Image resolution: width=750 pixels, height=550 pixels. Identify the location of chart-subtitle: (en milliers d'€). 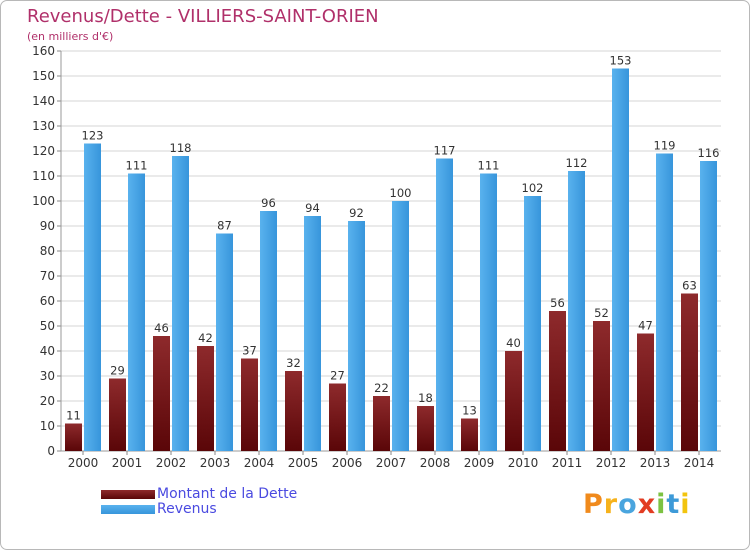
(70, 36).